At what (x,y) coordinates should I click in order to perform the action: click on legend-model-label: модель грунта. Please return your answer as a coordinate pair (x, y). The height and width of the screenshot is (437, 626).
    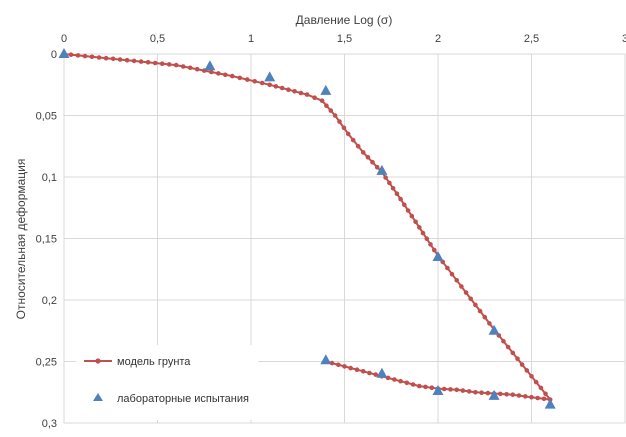
    Looking at the image, I should click on (154, 362).